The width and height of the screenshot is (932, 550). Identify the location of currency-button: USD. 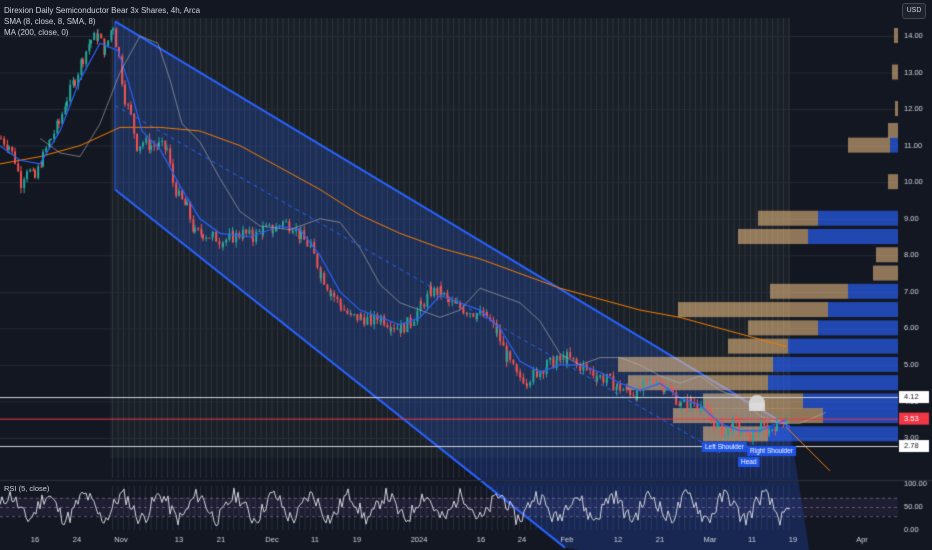
(914, 11).